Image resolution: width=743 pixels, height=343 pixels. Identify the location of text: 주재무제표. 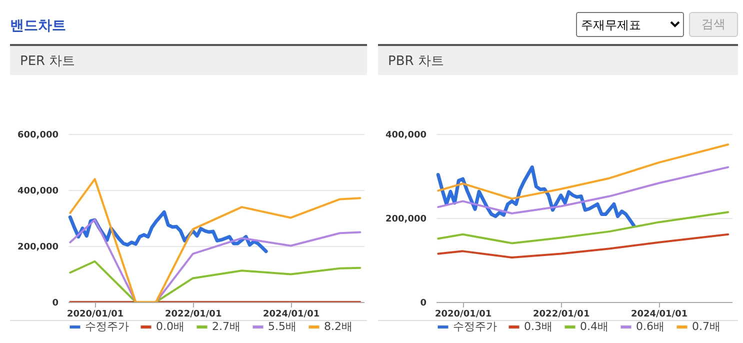
(630, 24).